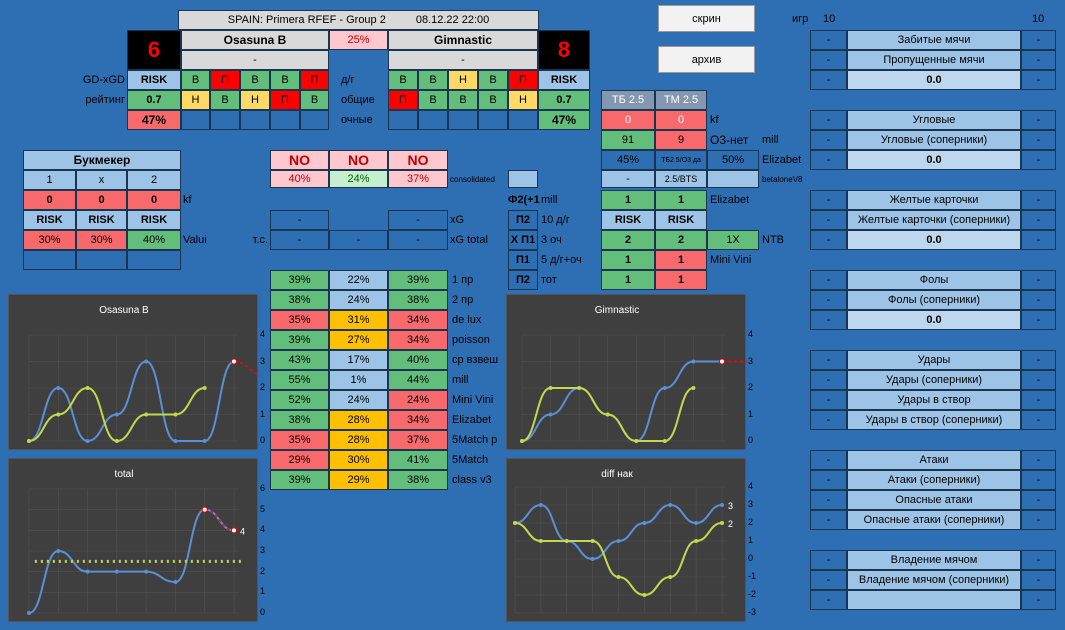 Image resolution: width=1065 pixels, height=630 pixels. Describe the element at coordinates (934, 480) in the screenshot. I see `stat-label: Атаки (соперники)` at that location.